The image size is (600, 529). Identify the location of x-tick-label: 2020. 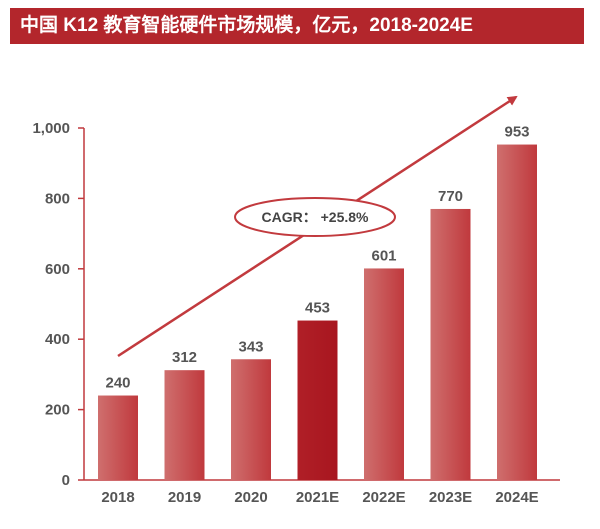
(250, 497).